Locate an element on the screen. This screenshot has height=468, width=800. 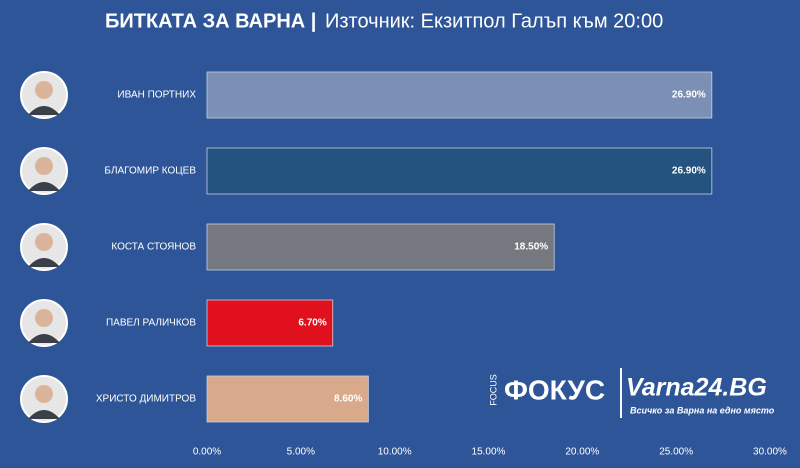
x-tick-label: 15.00% is located at coordinates (489, 452).